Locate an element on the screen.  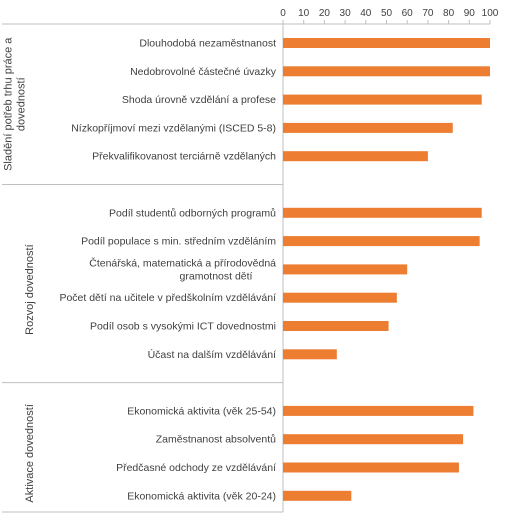
category-label: Ekonomická aktivita (věk 25-54) is located at coordinates (201, 411).